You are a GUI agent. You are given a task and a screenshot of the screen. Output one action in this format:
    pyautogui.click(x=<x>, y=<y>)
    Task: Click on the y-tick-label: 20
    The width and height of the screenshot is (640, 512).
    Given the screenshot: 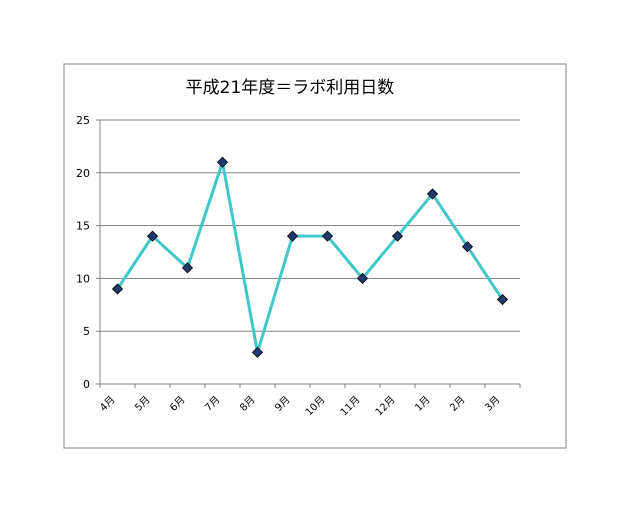 What is the action you would take?
    pyautogui.click(x=83, y=173)
    